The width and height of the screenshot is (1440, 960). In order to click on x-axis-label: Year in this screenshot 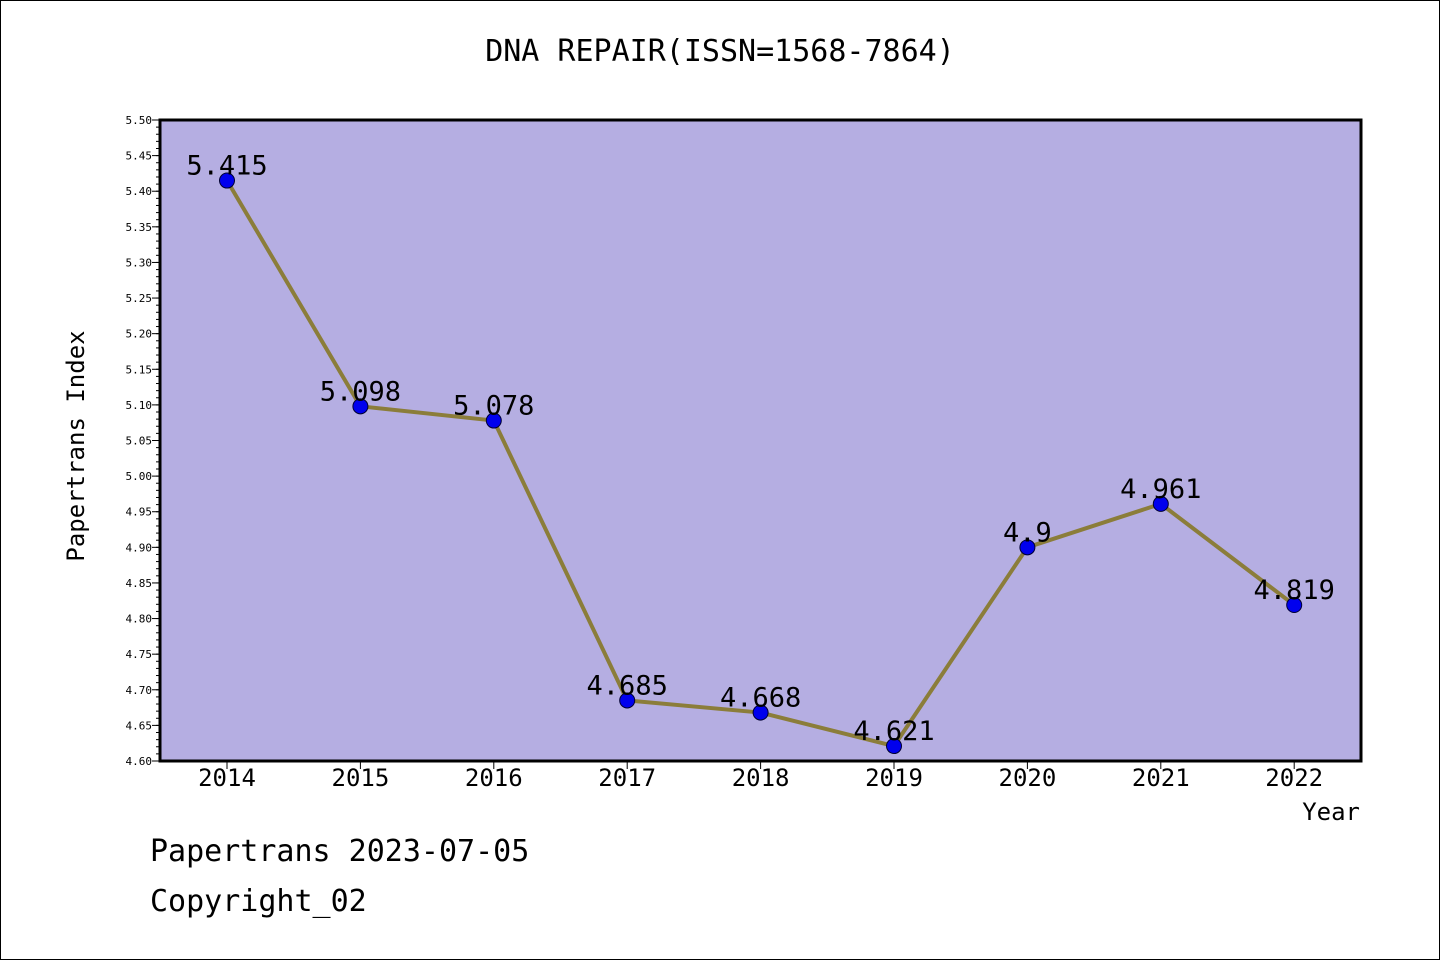, I will do `click(1331, 812)`.